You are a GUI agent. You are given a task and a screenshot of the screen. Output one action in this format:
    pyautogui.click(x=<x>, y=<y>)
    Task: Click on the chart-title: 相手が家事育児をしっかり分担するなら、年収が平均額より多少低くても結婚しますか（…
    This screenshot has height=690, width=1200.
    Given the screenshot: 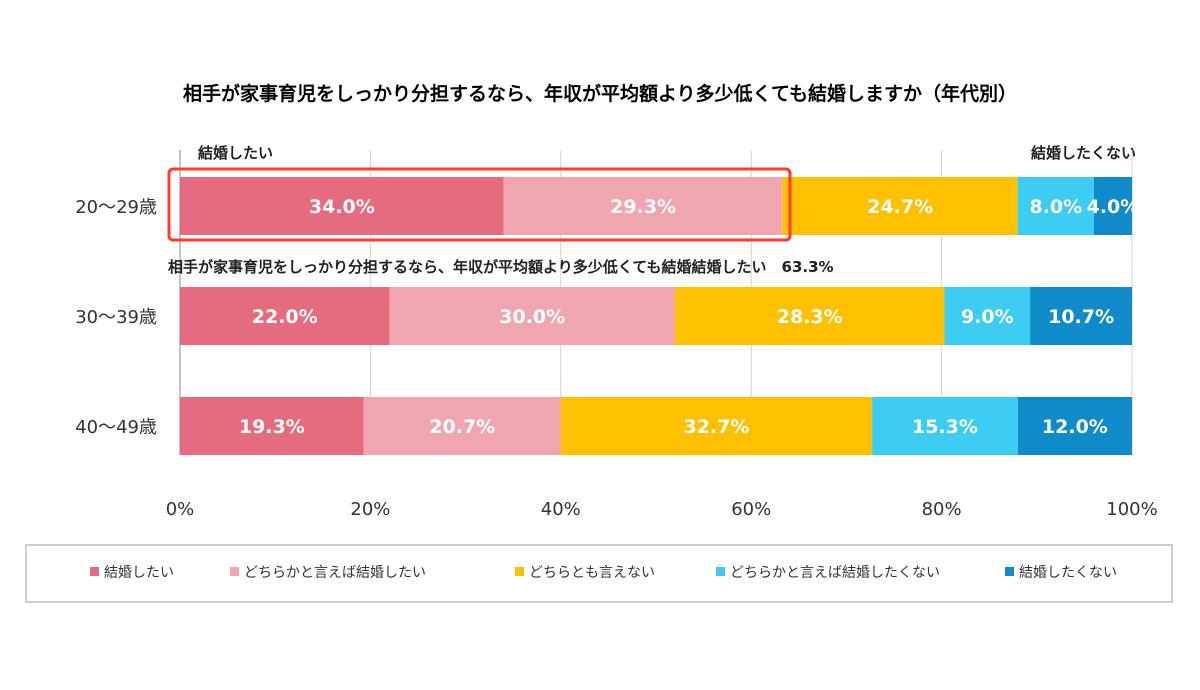 What is the action you would take?
    pyautogui.click(x=600, y=93)
    